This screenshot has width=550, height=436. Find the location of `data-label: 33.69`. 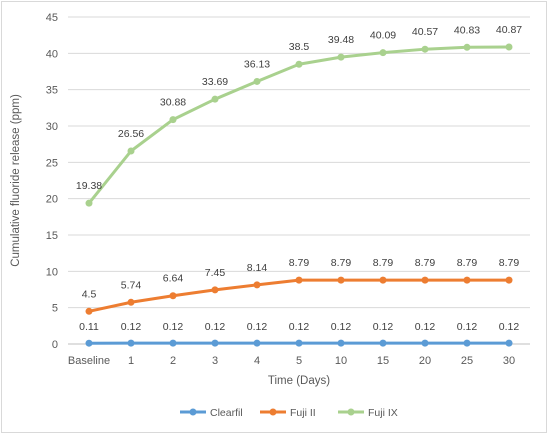

data-label: 33.69 is located at coordinates (215, 82).